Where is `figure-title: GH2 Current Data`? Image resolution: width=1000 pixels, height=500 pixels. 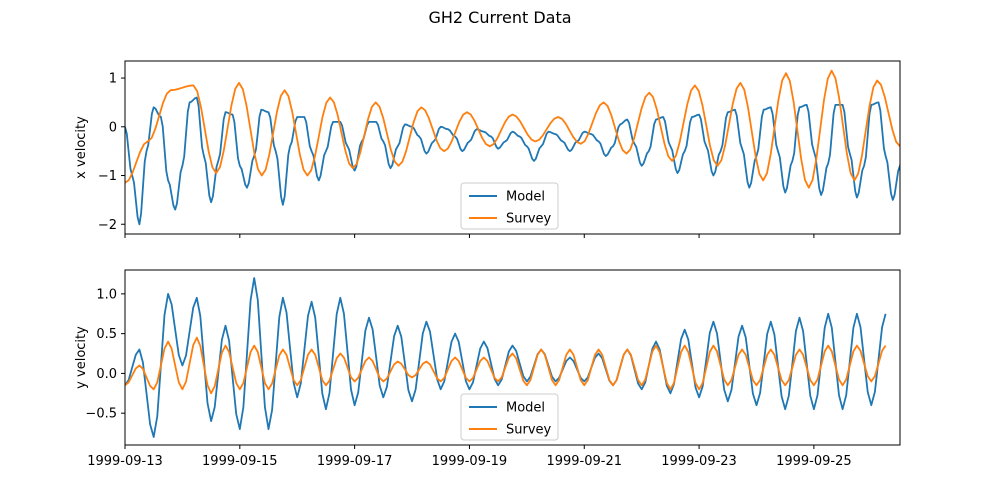 figure-title: GH2 Current Data is located at coordinates (499, 17).